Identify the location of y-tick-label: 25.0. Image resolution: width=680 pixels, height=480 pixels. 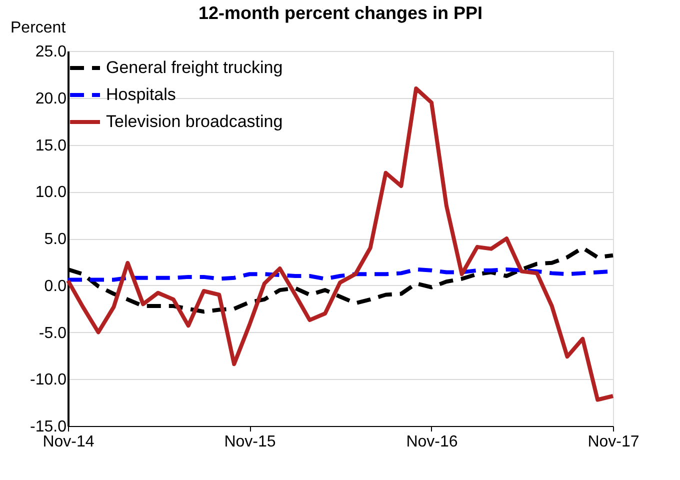
(51, 52).